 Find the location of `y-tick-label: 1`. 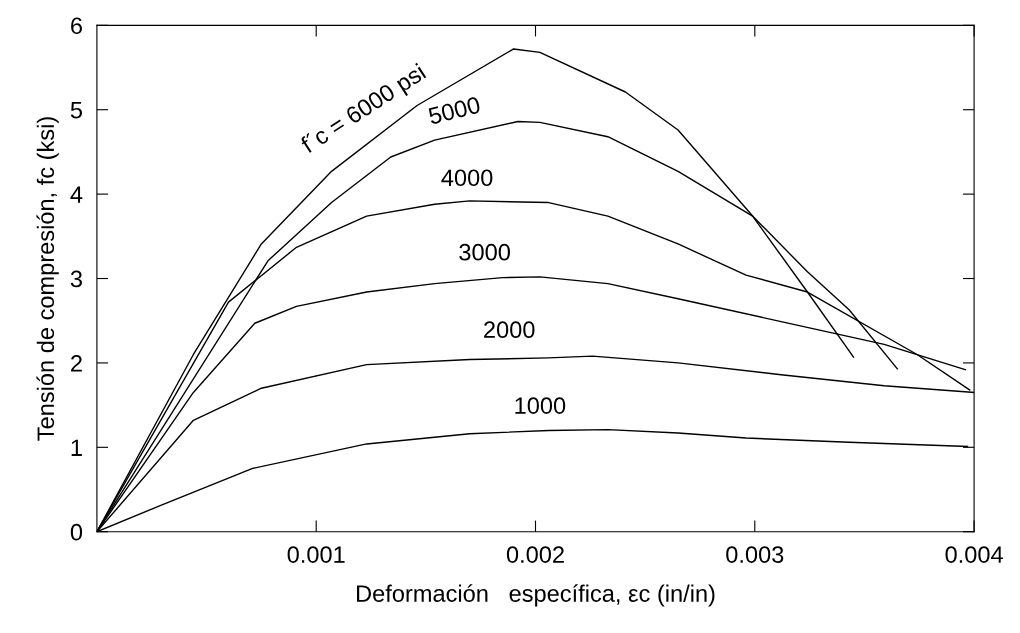

y-tick-label: 1 is located at coordinates (76, 447).